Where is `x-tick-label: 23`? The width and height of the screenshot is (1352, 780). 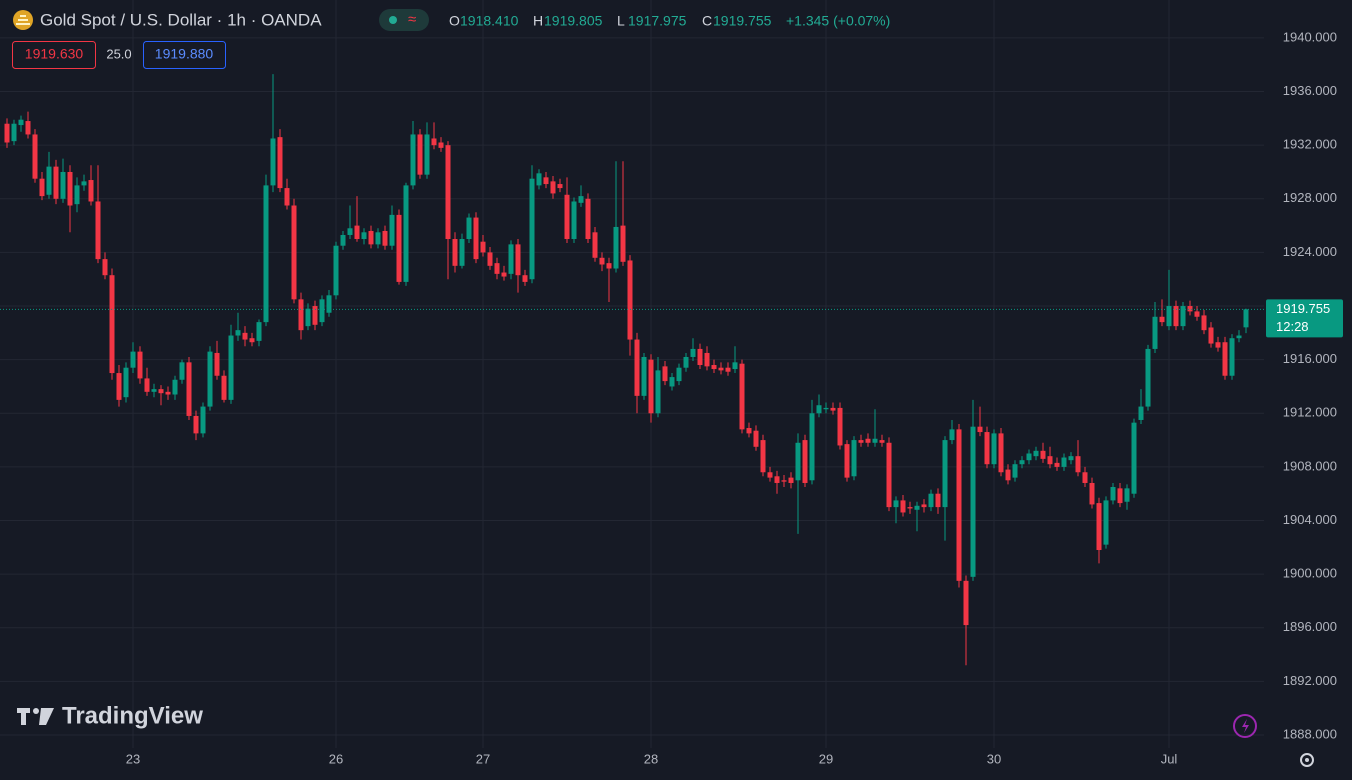
x-tick-label: 23 is located at coordinates (133, 758).